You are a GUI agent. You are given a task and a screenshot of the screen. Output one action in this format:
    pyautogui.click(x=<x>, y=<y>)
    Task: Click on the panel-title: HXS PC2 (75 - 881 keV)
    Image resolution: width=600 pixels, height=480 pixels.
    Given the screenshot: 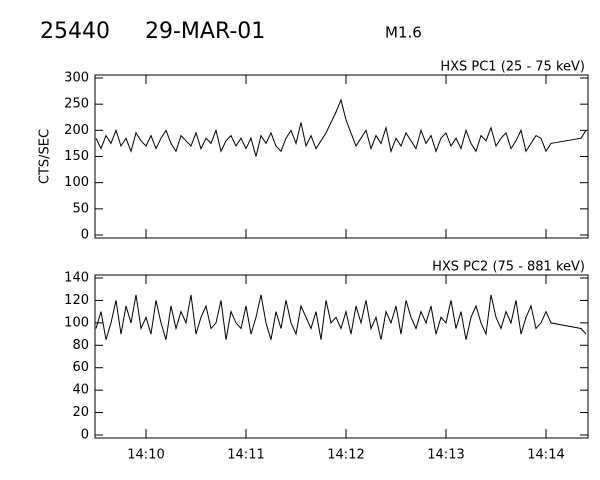 What is the action you would take?
    pyautogui.click(x=508, y=267)
    